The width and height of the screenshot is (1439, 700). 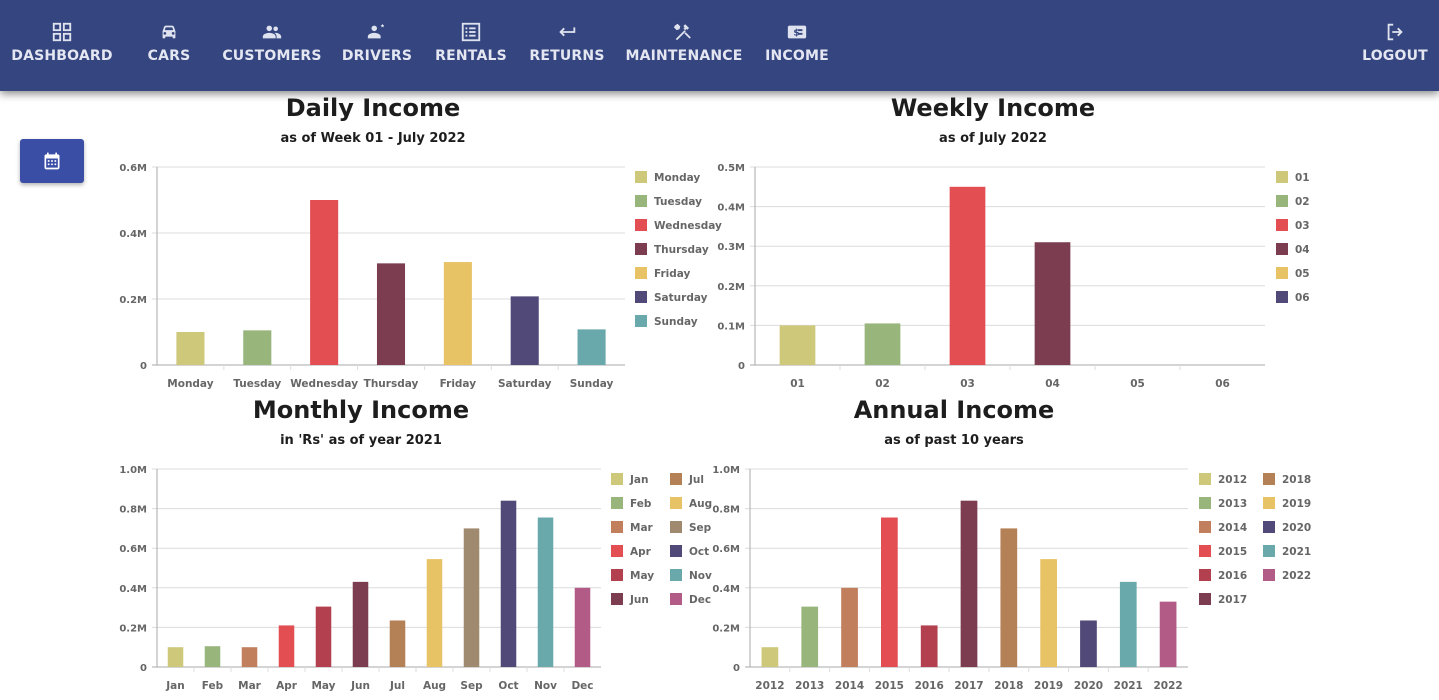 I want to click on legend-label: Sep, so click(x=700, y=528).